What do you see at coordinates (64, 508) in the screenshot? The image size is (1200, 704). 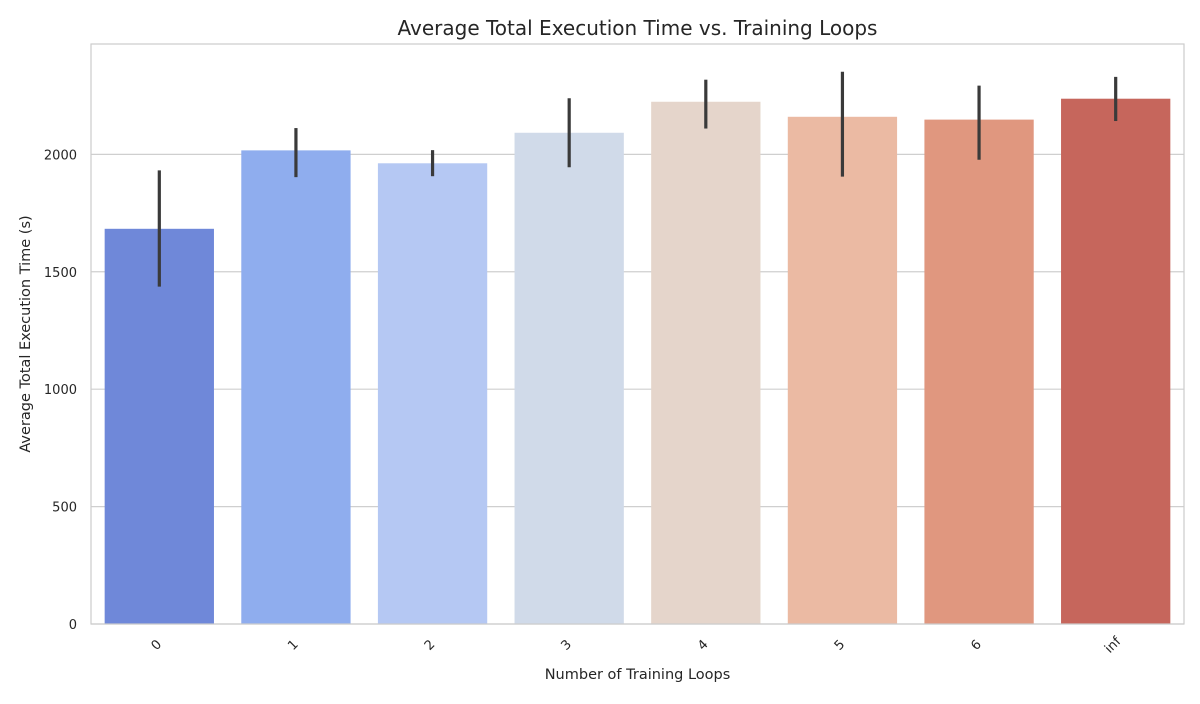 I see `y-tick-label: 500` at bounding box center [64, 508].